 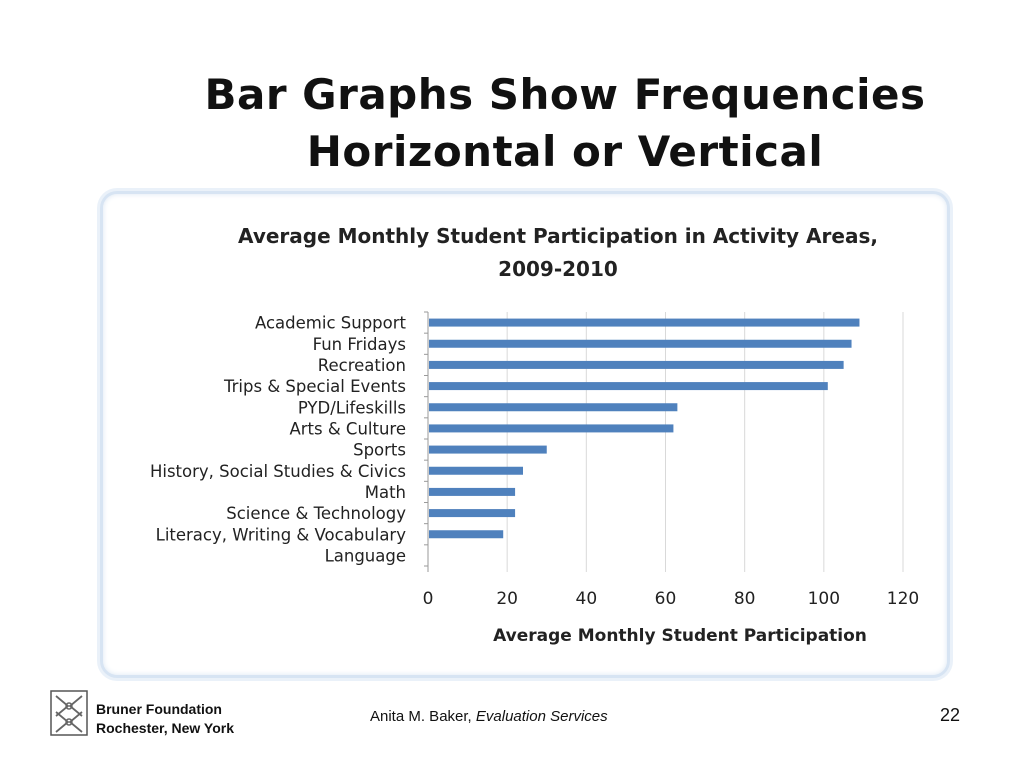 What do you see at coordinates (428, 599) in the screenshot?
I see `x-tick-label: 0` at bounding box center [428, 599].